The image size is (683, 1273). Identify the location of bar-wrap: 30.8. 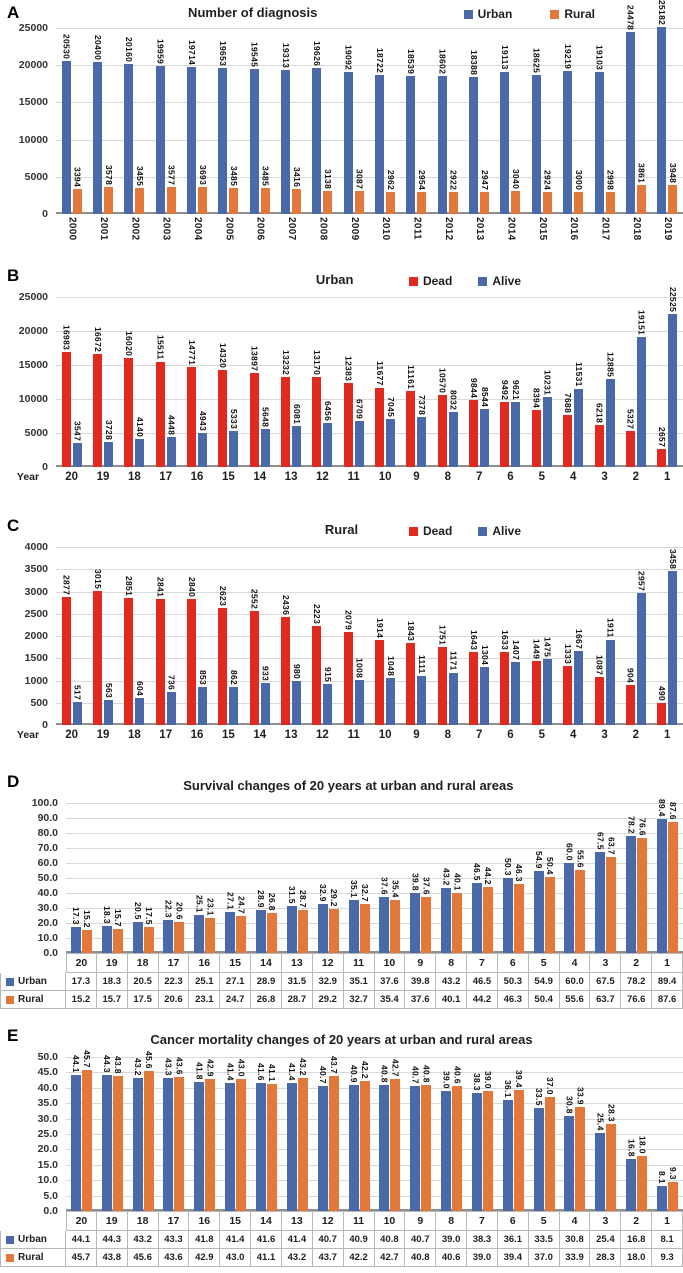
(569, 1153).